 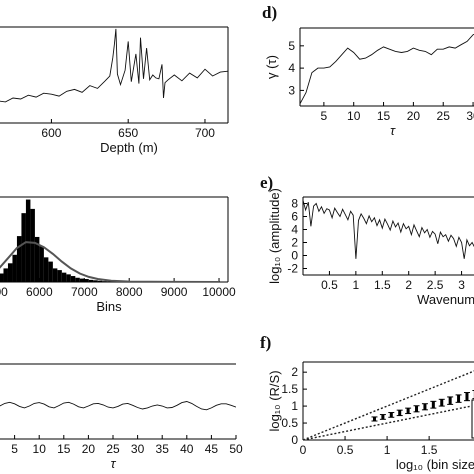 I want to click on y-tick-label: 8, so click(x=294, y=204).